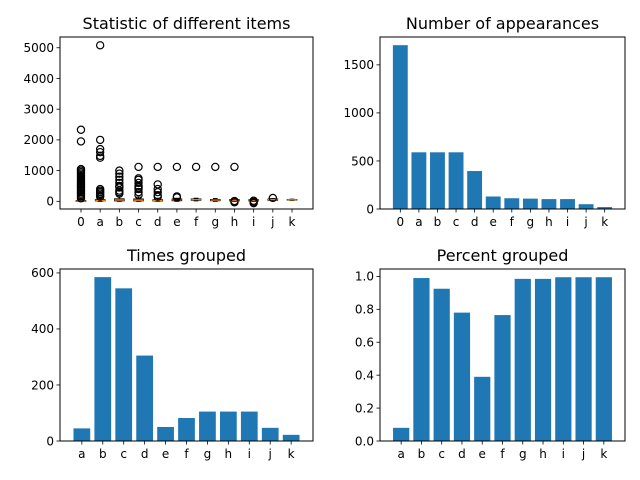 The image size is (640, 480). Describe the element at coordinates (364, 277) in the screenshot. I see `y-tick-label: 1.0` at that location.